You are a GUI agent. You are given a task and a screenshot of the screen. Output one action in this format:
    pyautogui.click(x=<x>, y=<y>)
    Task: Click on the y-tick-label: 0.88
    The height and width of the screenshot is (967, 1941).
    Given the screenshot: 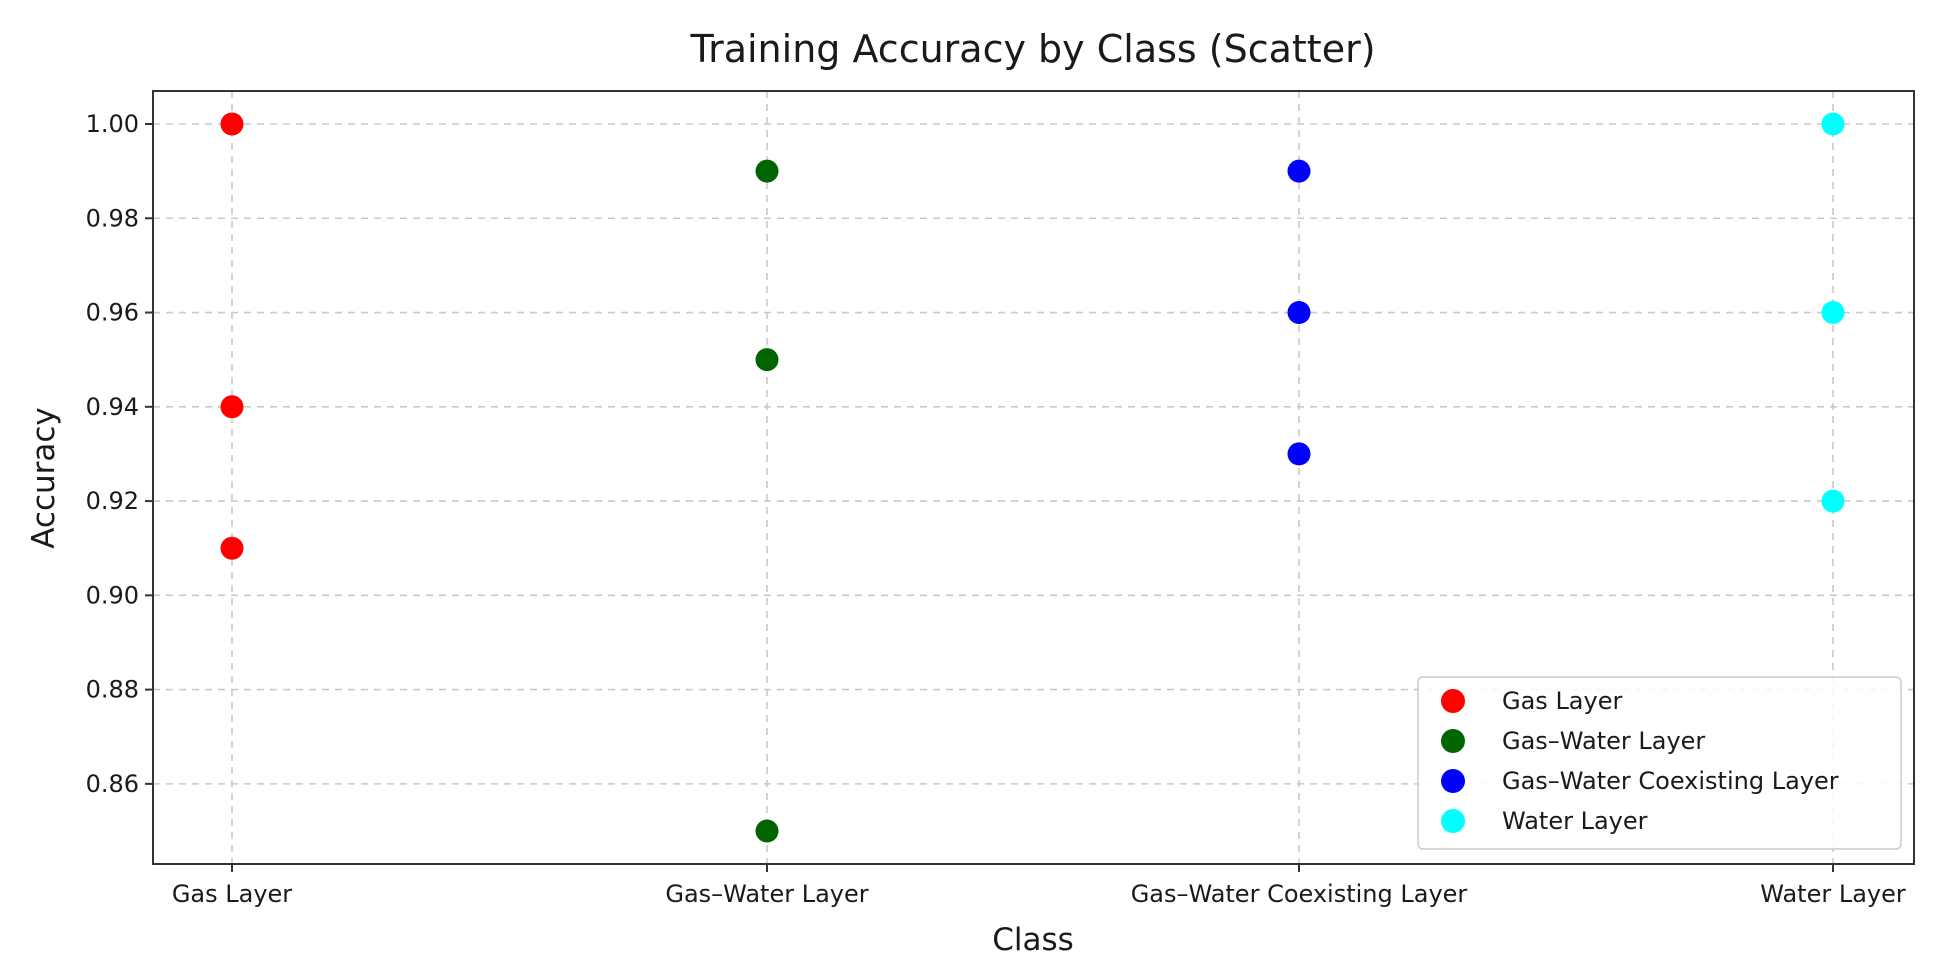 What is the action you would take?
    pyautogui.click(x=112, y=690)
    